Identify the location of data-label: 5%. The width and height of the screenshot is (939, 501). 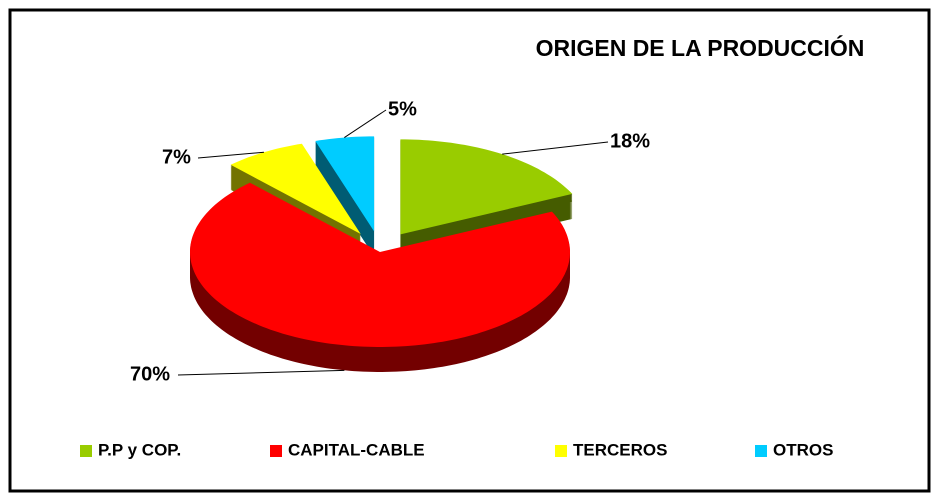
(402, 109).